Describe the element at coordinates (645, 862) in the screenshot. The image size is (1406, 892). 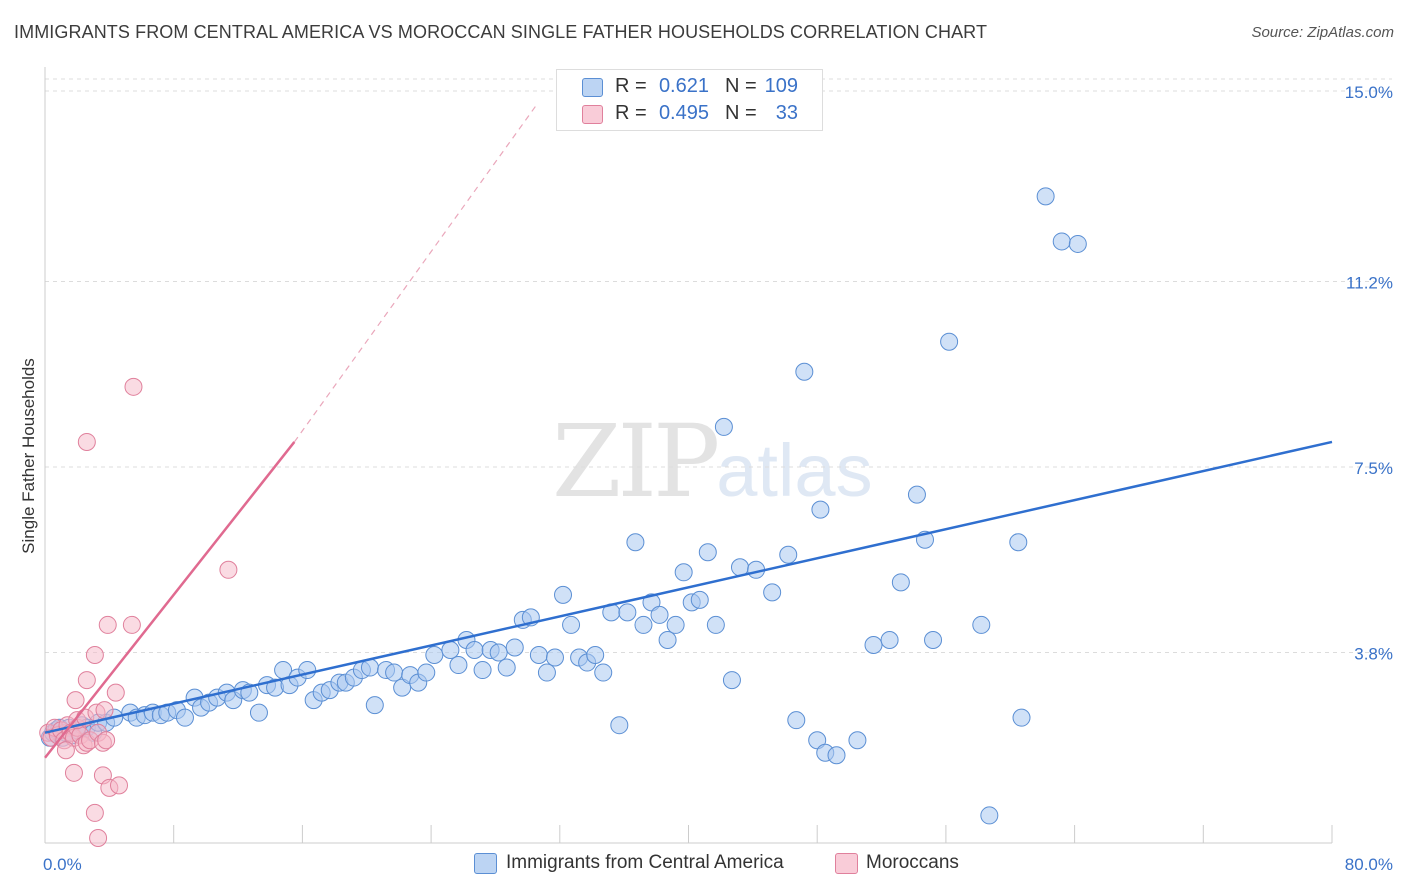
I see `legend-label-central-america: Immigrants from Central America` at that location.